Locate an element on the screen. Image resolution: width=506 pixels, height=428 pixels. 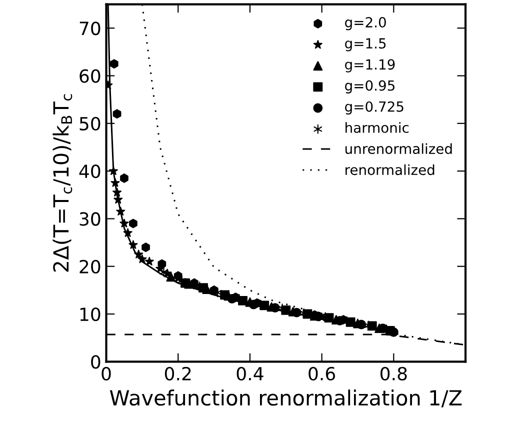
y-tick-label: 60 is located at coordinates (90, 76).